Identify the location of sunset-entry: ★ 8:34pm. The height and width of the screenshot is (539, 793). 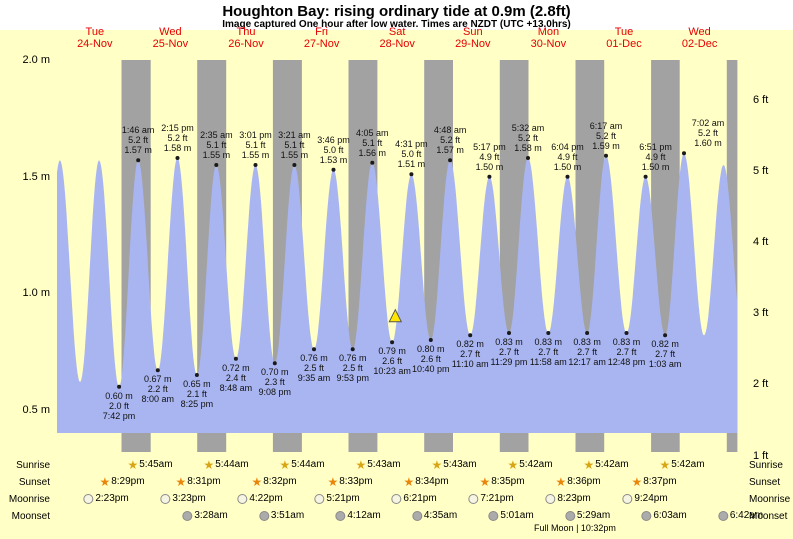
(425, 482).